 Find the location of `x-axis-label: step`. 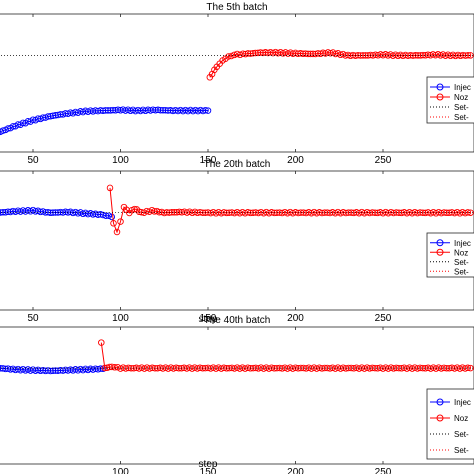

x-axis-label: step is located at coordinates (208, 464).